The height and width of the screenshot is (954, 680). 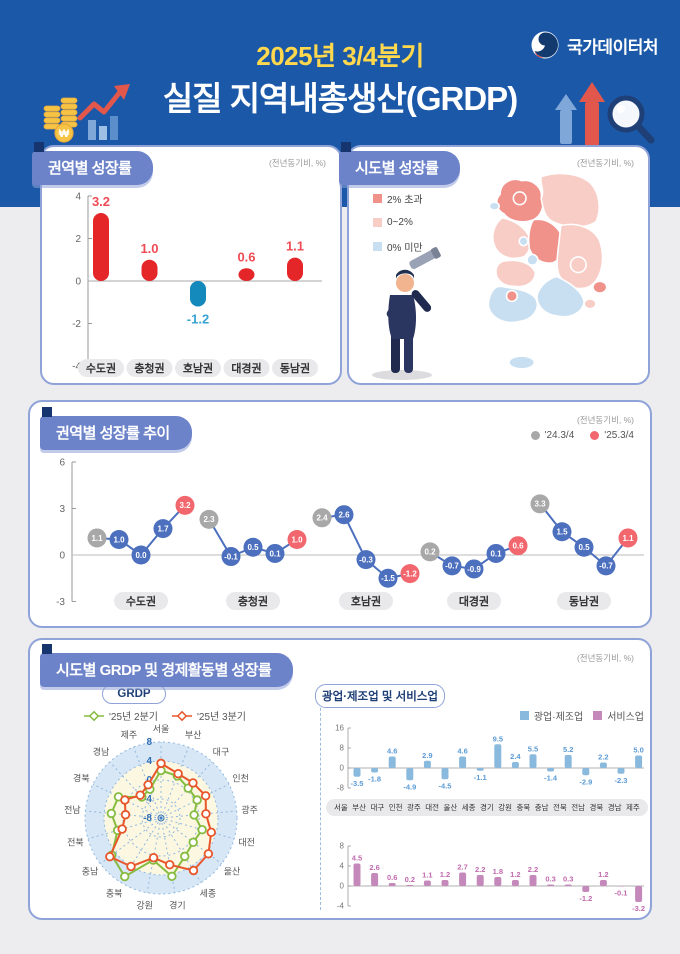 I want to click on panel-title-map: 시도별 성장률, so click(x=400, y=163).